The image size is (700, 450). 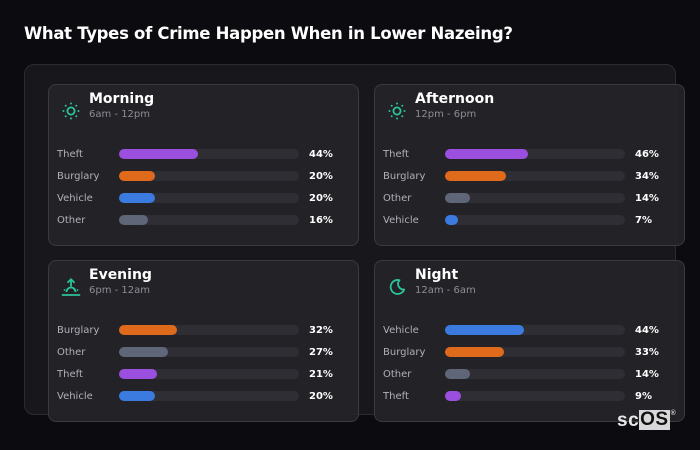 I want to click on card-title: Afternoon, so click(x=455, y=99).